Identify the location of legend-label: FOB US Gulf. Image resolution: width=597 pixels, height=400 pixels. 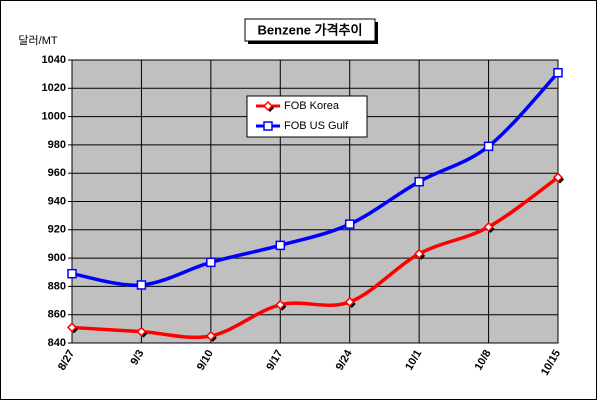
(316, 126).